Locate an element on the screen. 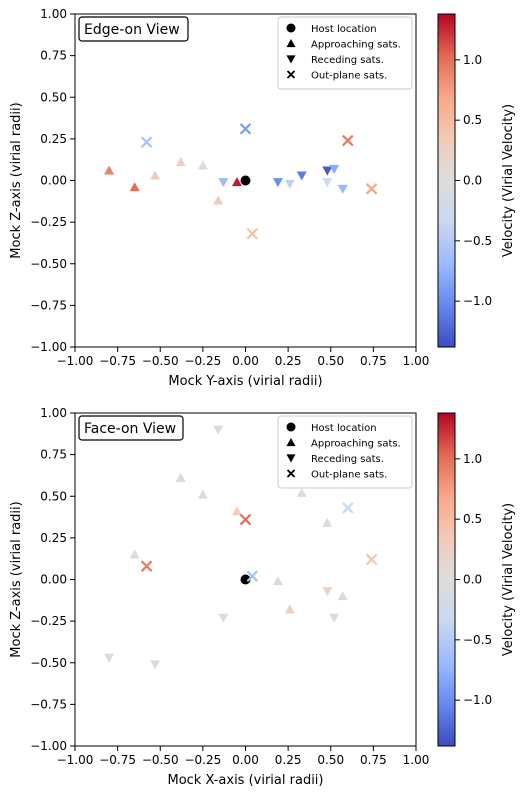  chart-title: Face-on View is located at coordinates (130, 429).